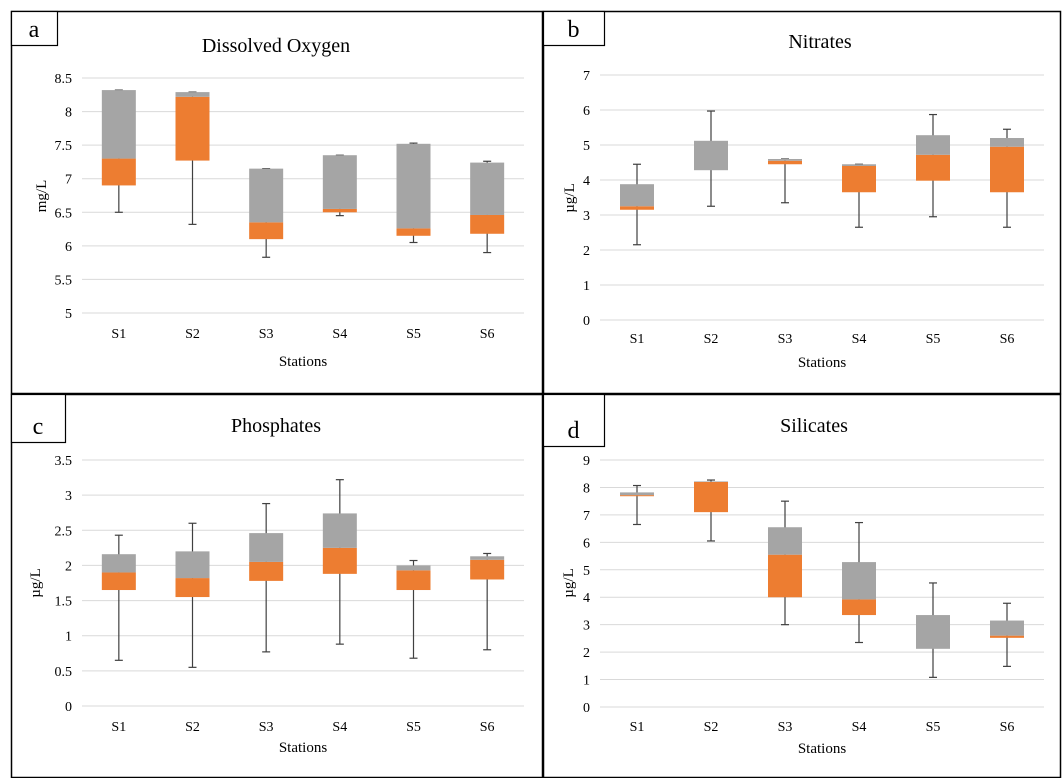  What do you see at coordinates (42, 196) in the screenshot?
I see `y-axis-title: mg/L` at bounding box center [42, 196].